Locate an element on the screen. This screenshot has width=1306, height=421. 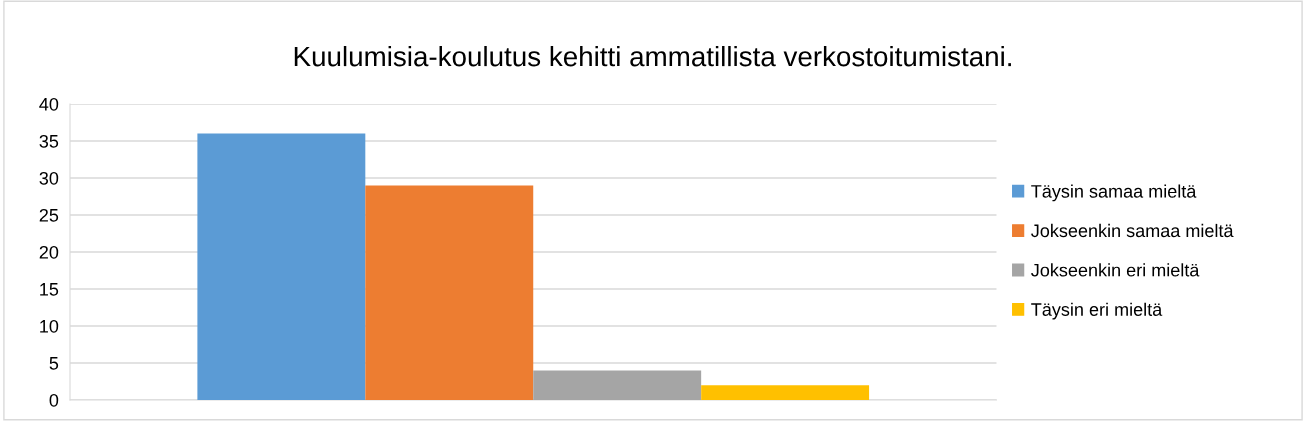
y-tick-label: 15 is located at coordinates (49, 289).